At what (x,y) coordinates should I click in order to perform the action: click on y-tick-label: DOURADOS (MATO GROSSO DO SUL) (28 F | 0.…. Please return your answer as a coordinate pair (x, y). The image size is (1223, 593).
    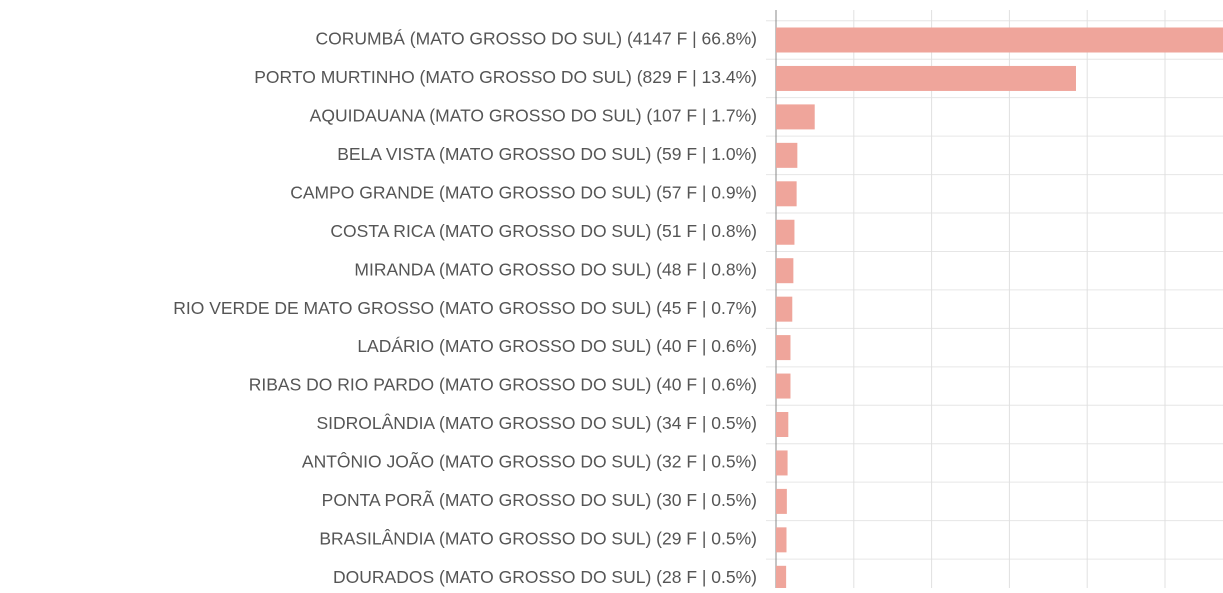
    Looking at the image, I should click on (545, 577).